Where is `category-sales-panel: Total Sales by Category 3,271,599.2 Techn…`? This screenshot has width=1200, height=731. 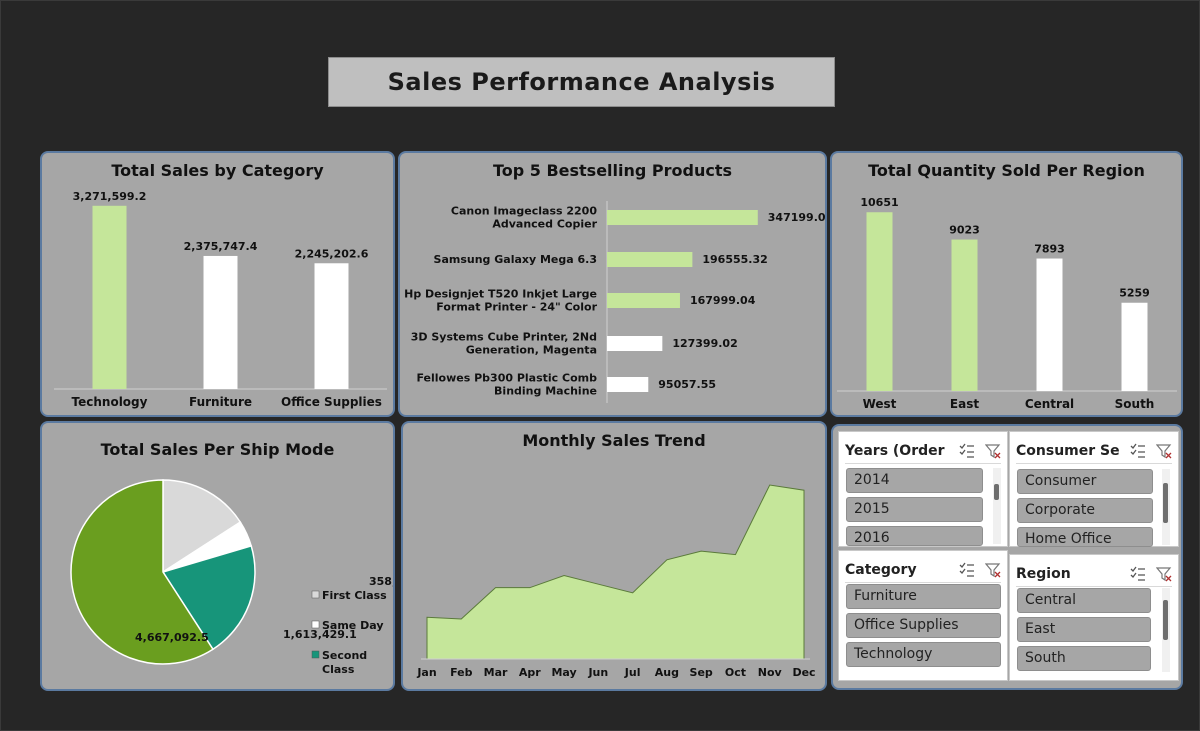 category-sales-panel: Total Sales by Category 3,271,599.2 Techn… is located at coordinates (217, 284).